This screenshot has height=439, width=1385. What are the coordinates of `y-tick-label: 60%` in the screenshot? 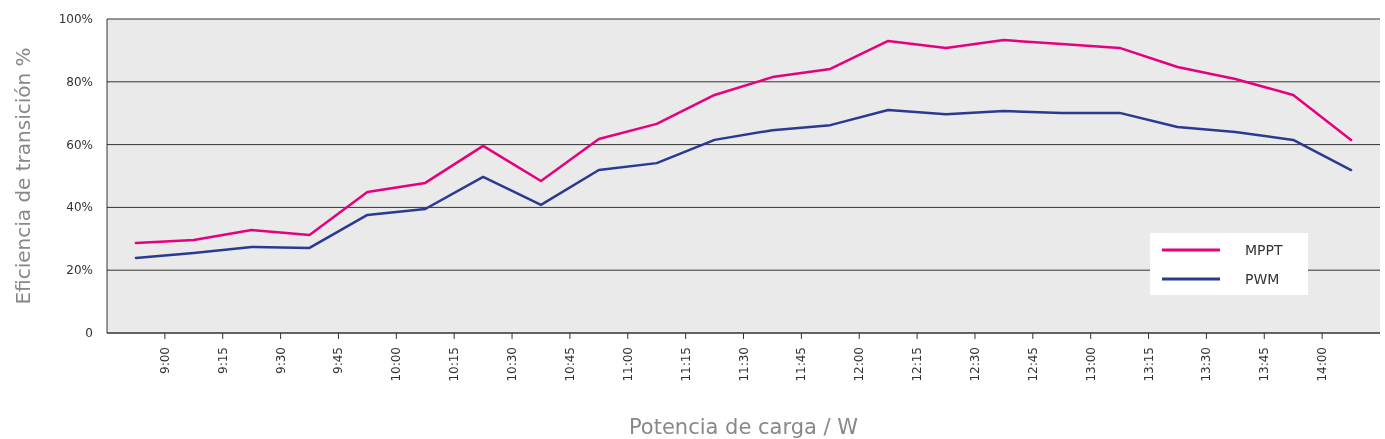 It's located at (79, 144).